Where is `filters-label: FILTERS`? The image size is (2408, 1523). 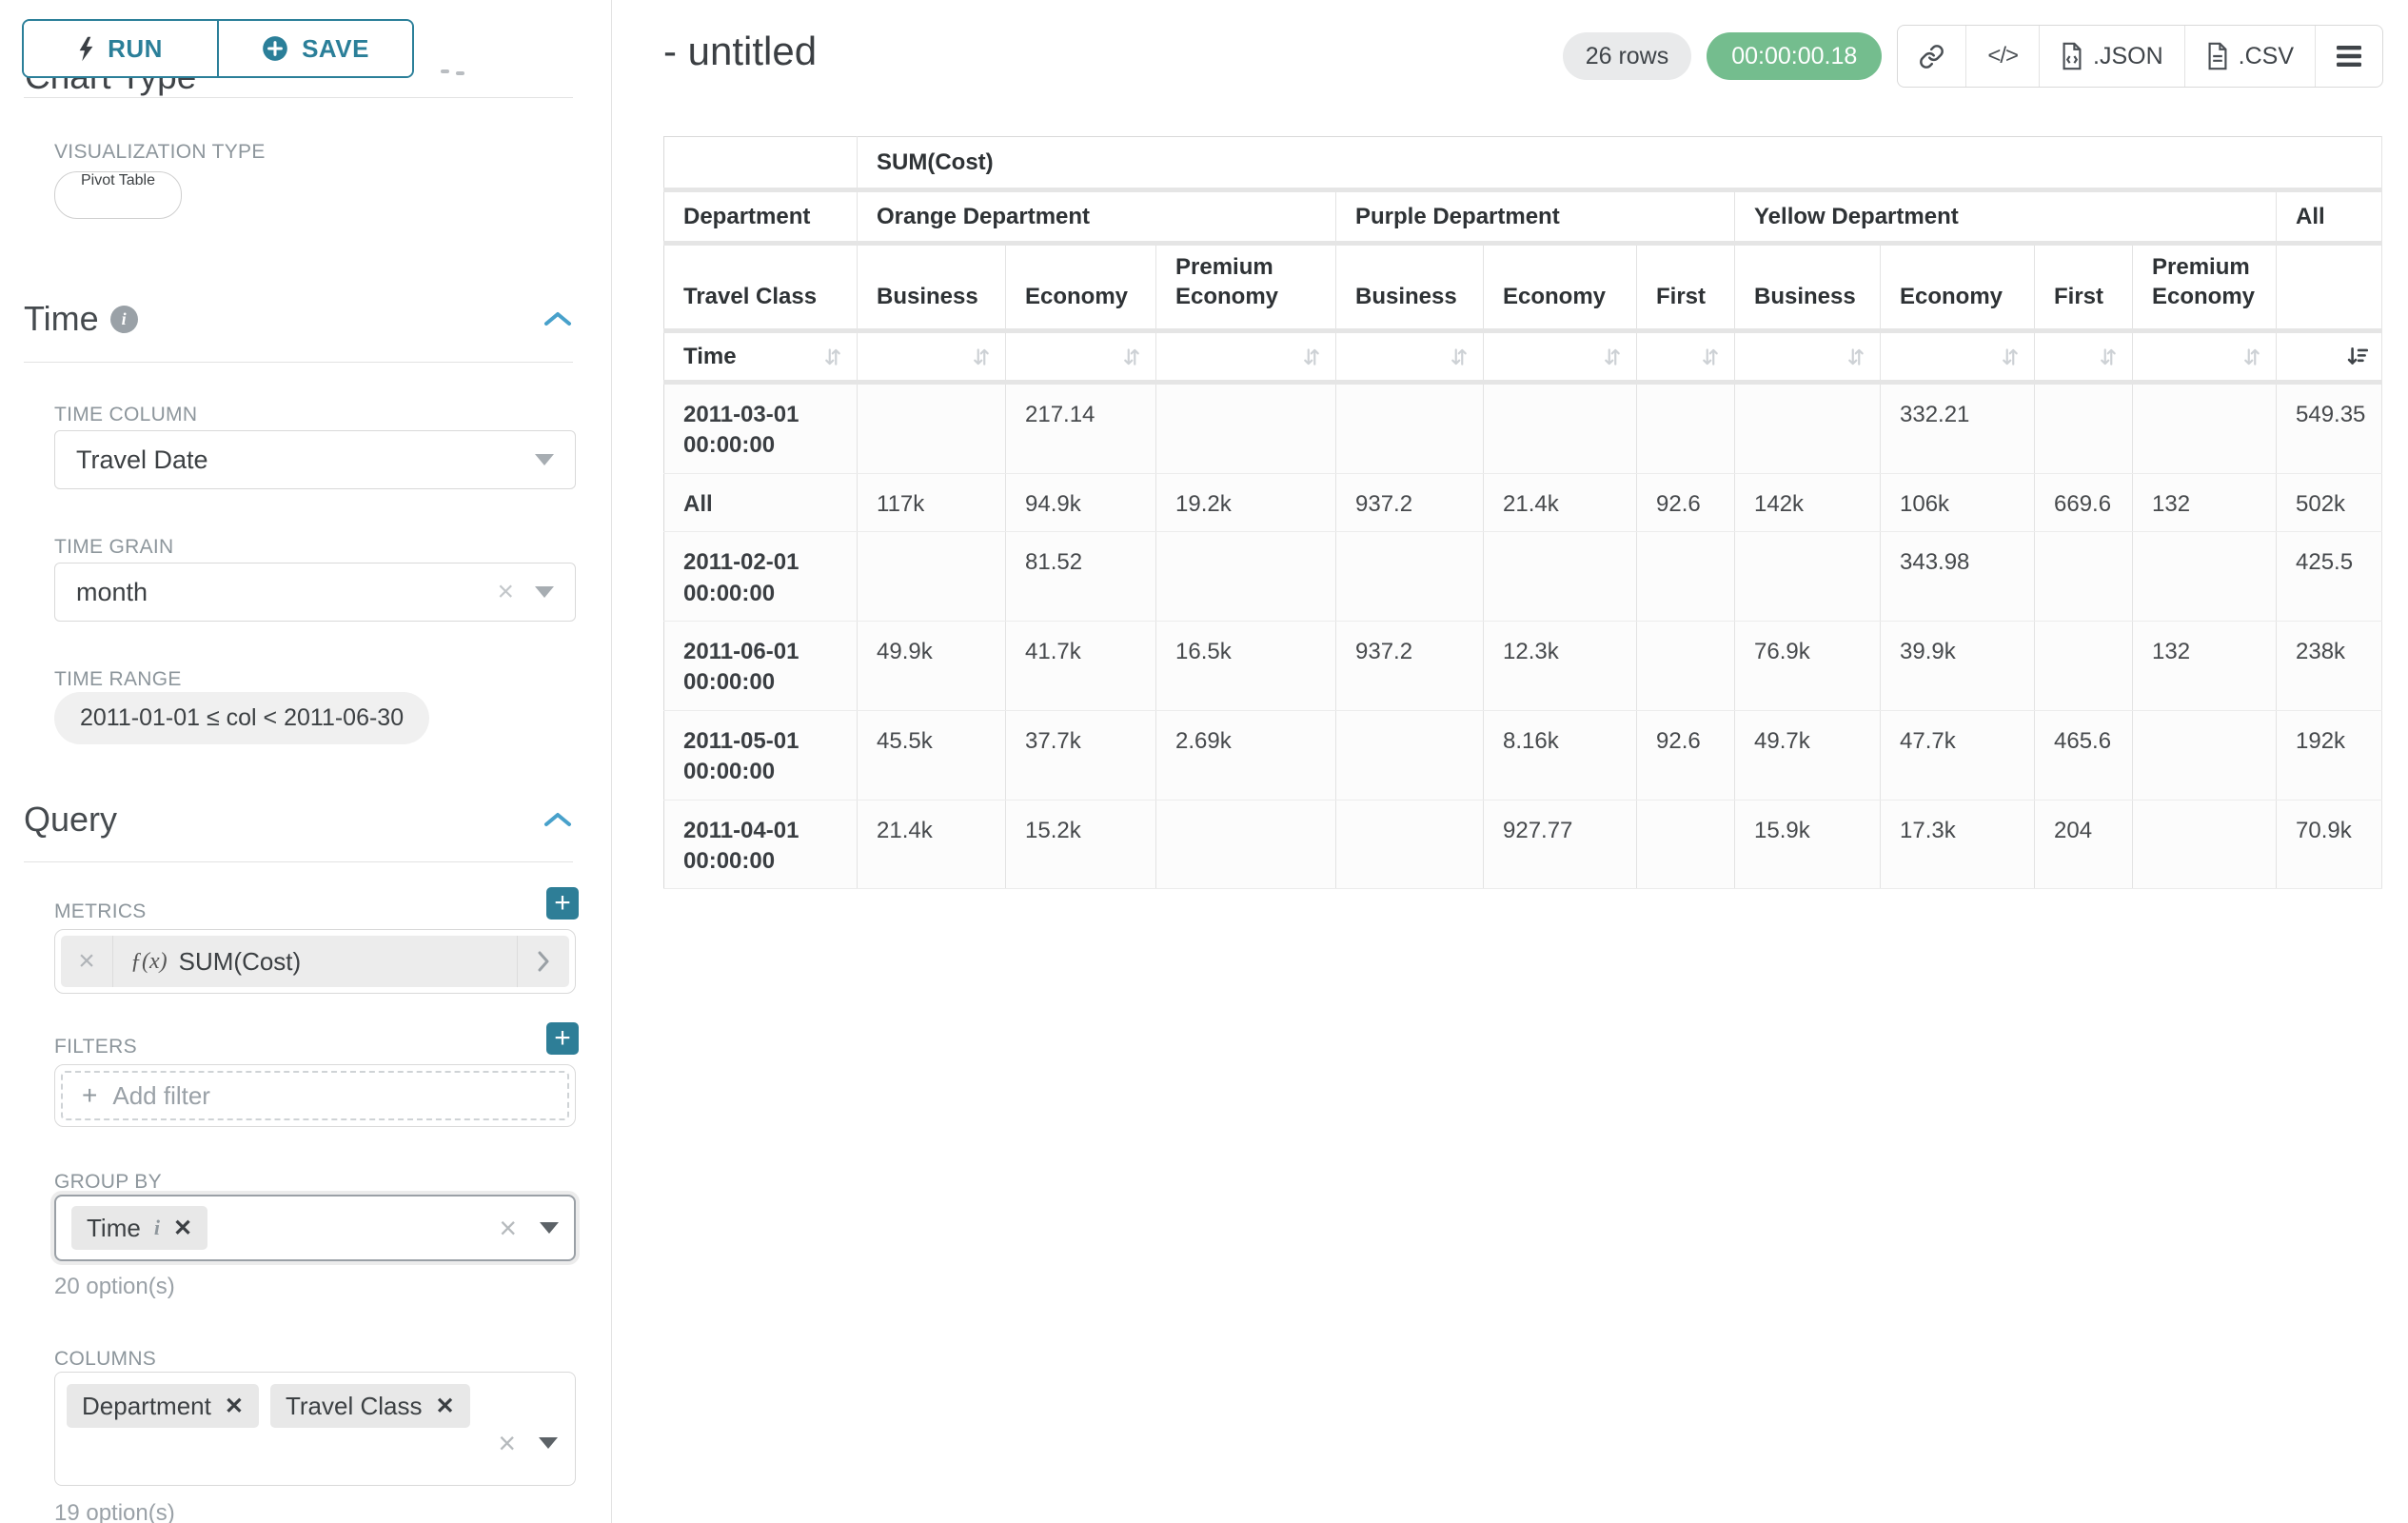
filters-label: FILTERS is located at coordinates (95, 1047).